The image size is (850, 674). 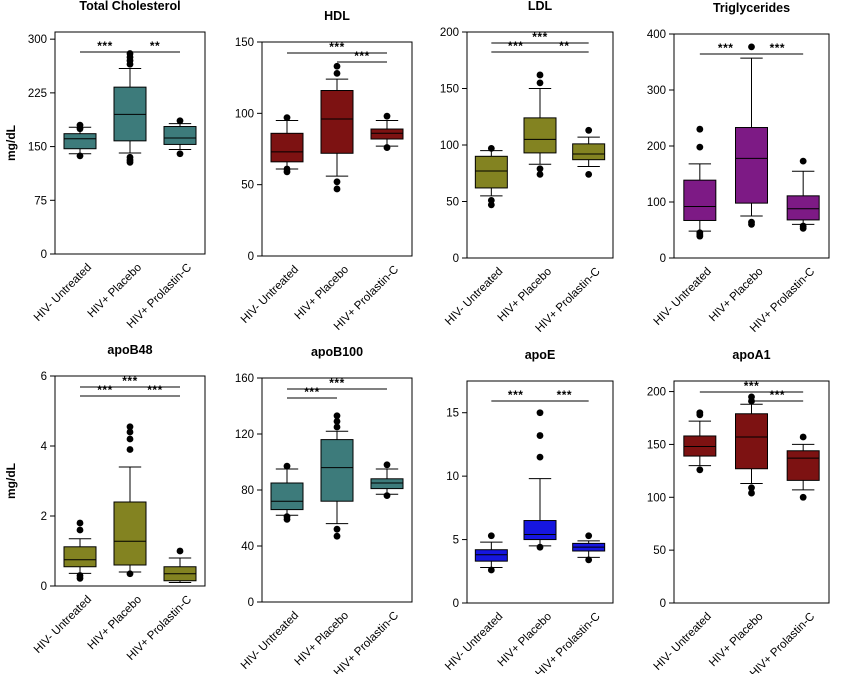 I want to click on y-tick-label: 6, so click(x=44, y=377).